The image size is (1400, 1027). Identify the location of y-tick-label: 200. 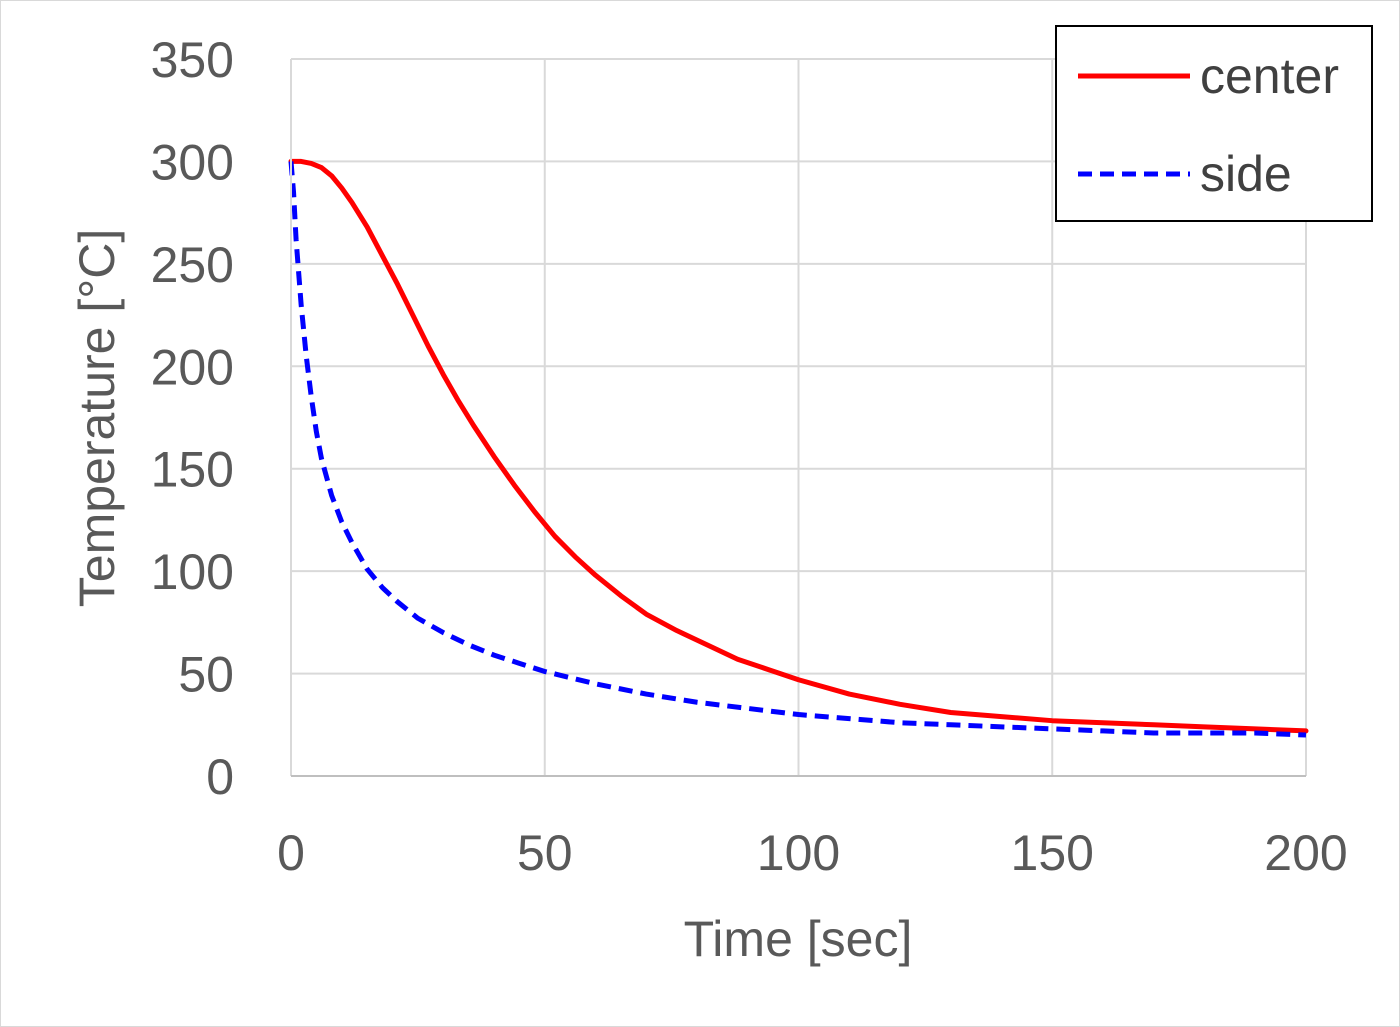
(192, 367).